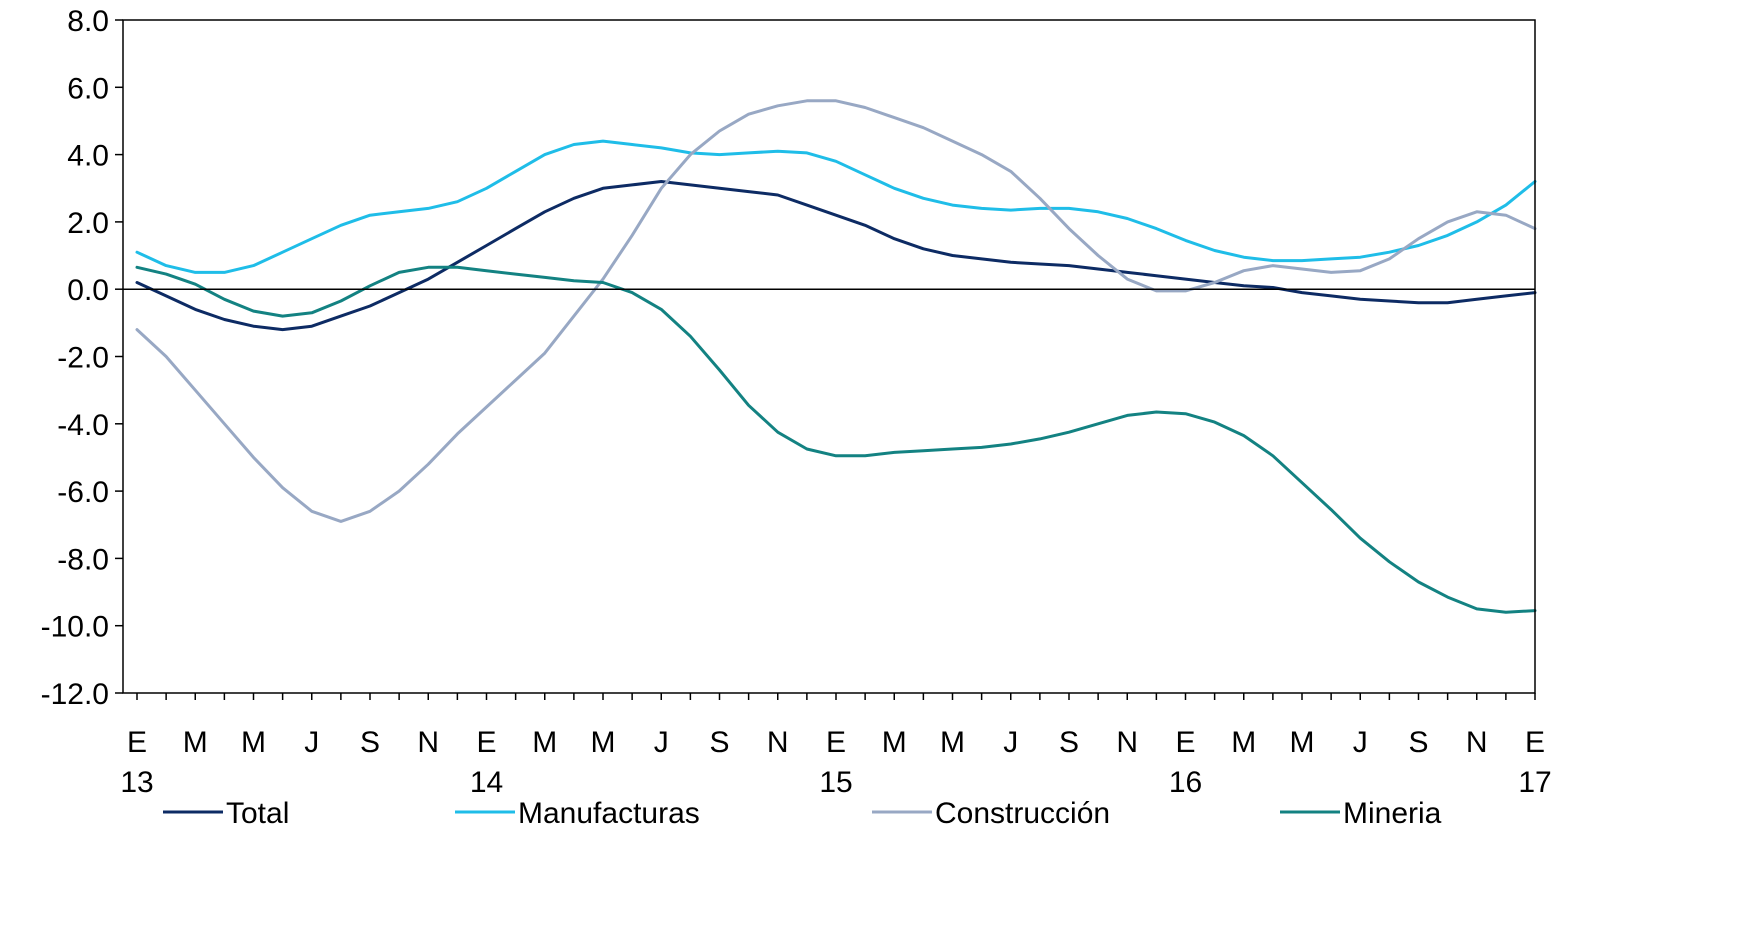 The width and height of the screenshot is (1762, 932). Describe the element at coordinates (75, 627) in the screenshot. I see `y-tick-label: -10.0` at that location.